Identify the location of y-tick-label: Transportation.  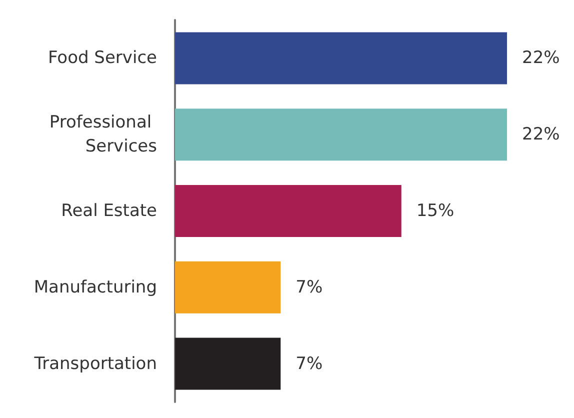
(95, 364).